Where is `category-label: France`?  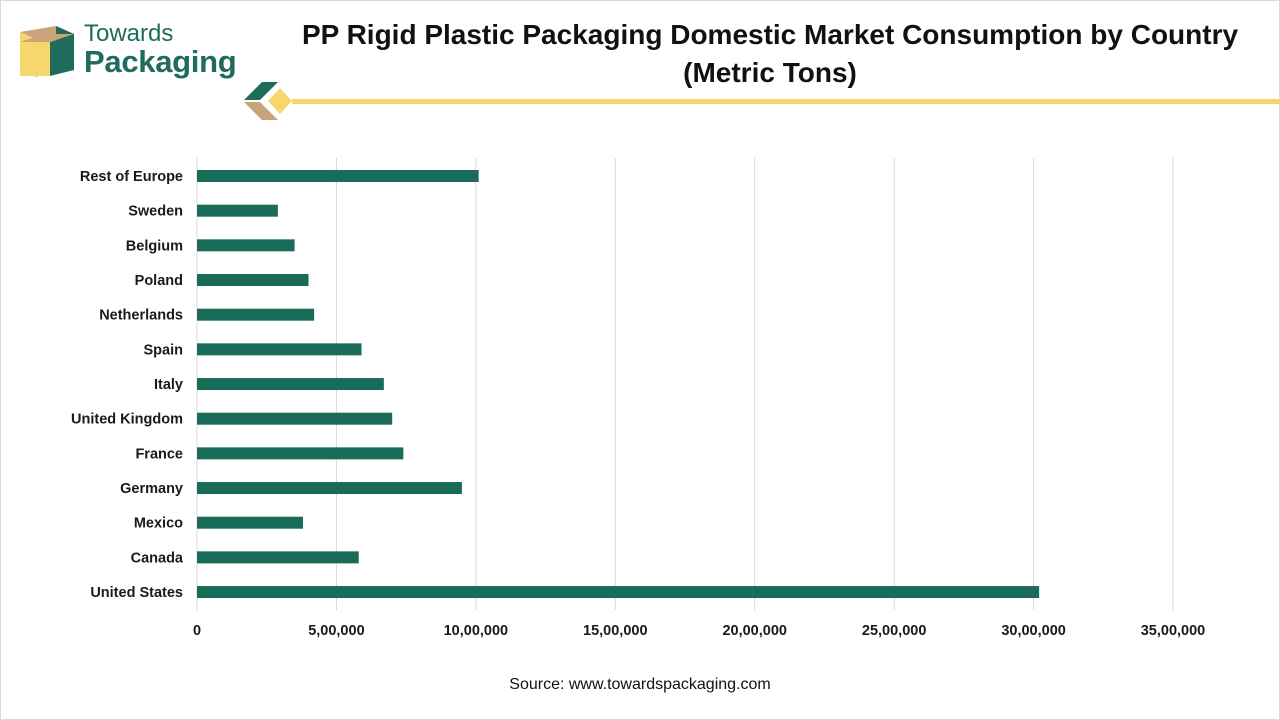
category-label: France is located at coordinates (159, 454).